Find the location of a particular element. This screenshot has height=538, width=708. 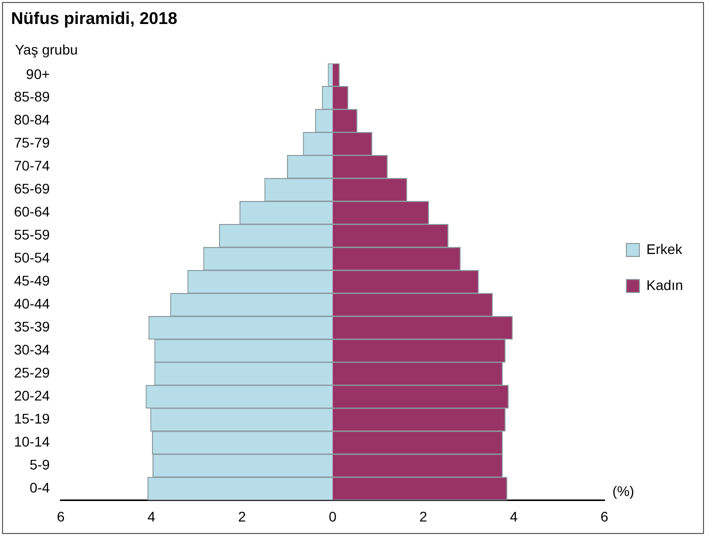

y-tick-label: 40-44 is located at coordinates (32, 304).